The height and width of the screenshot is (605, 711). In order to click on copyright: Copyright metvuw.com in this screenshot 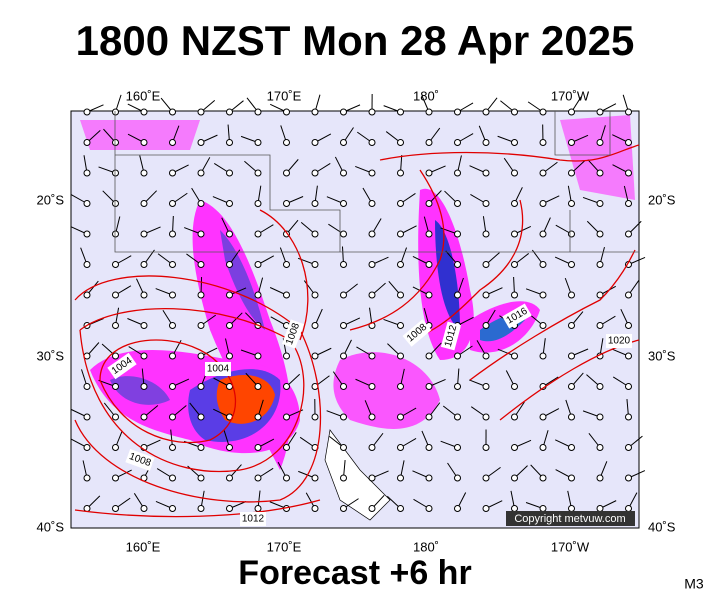, I will do `click(569, 519)`.